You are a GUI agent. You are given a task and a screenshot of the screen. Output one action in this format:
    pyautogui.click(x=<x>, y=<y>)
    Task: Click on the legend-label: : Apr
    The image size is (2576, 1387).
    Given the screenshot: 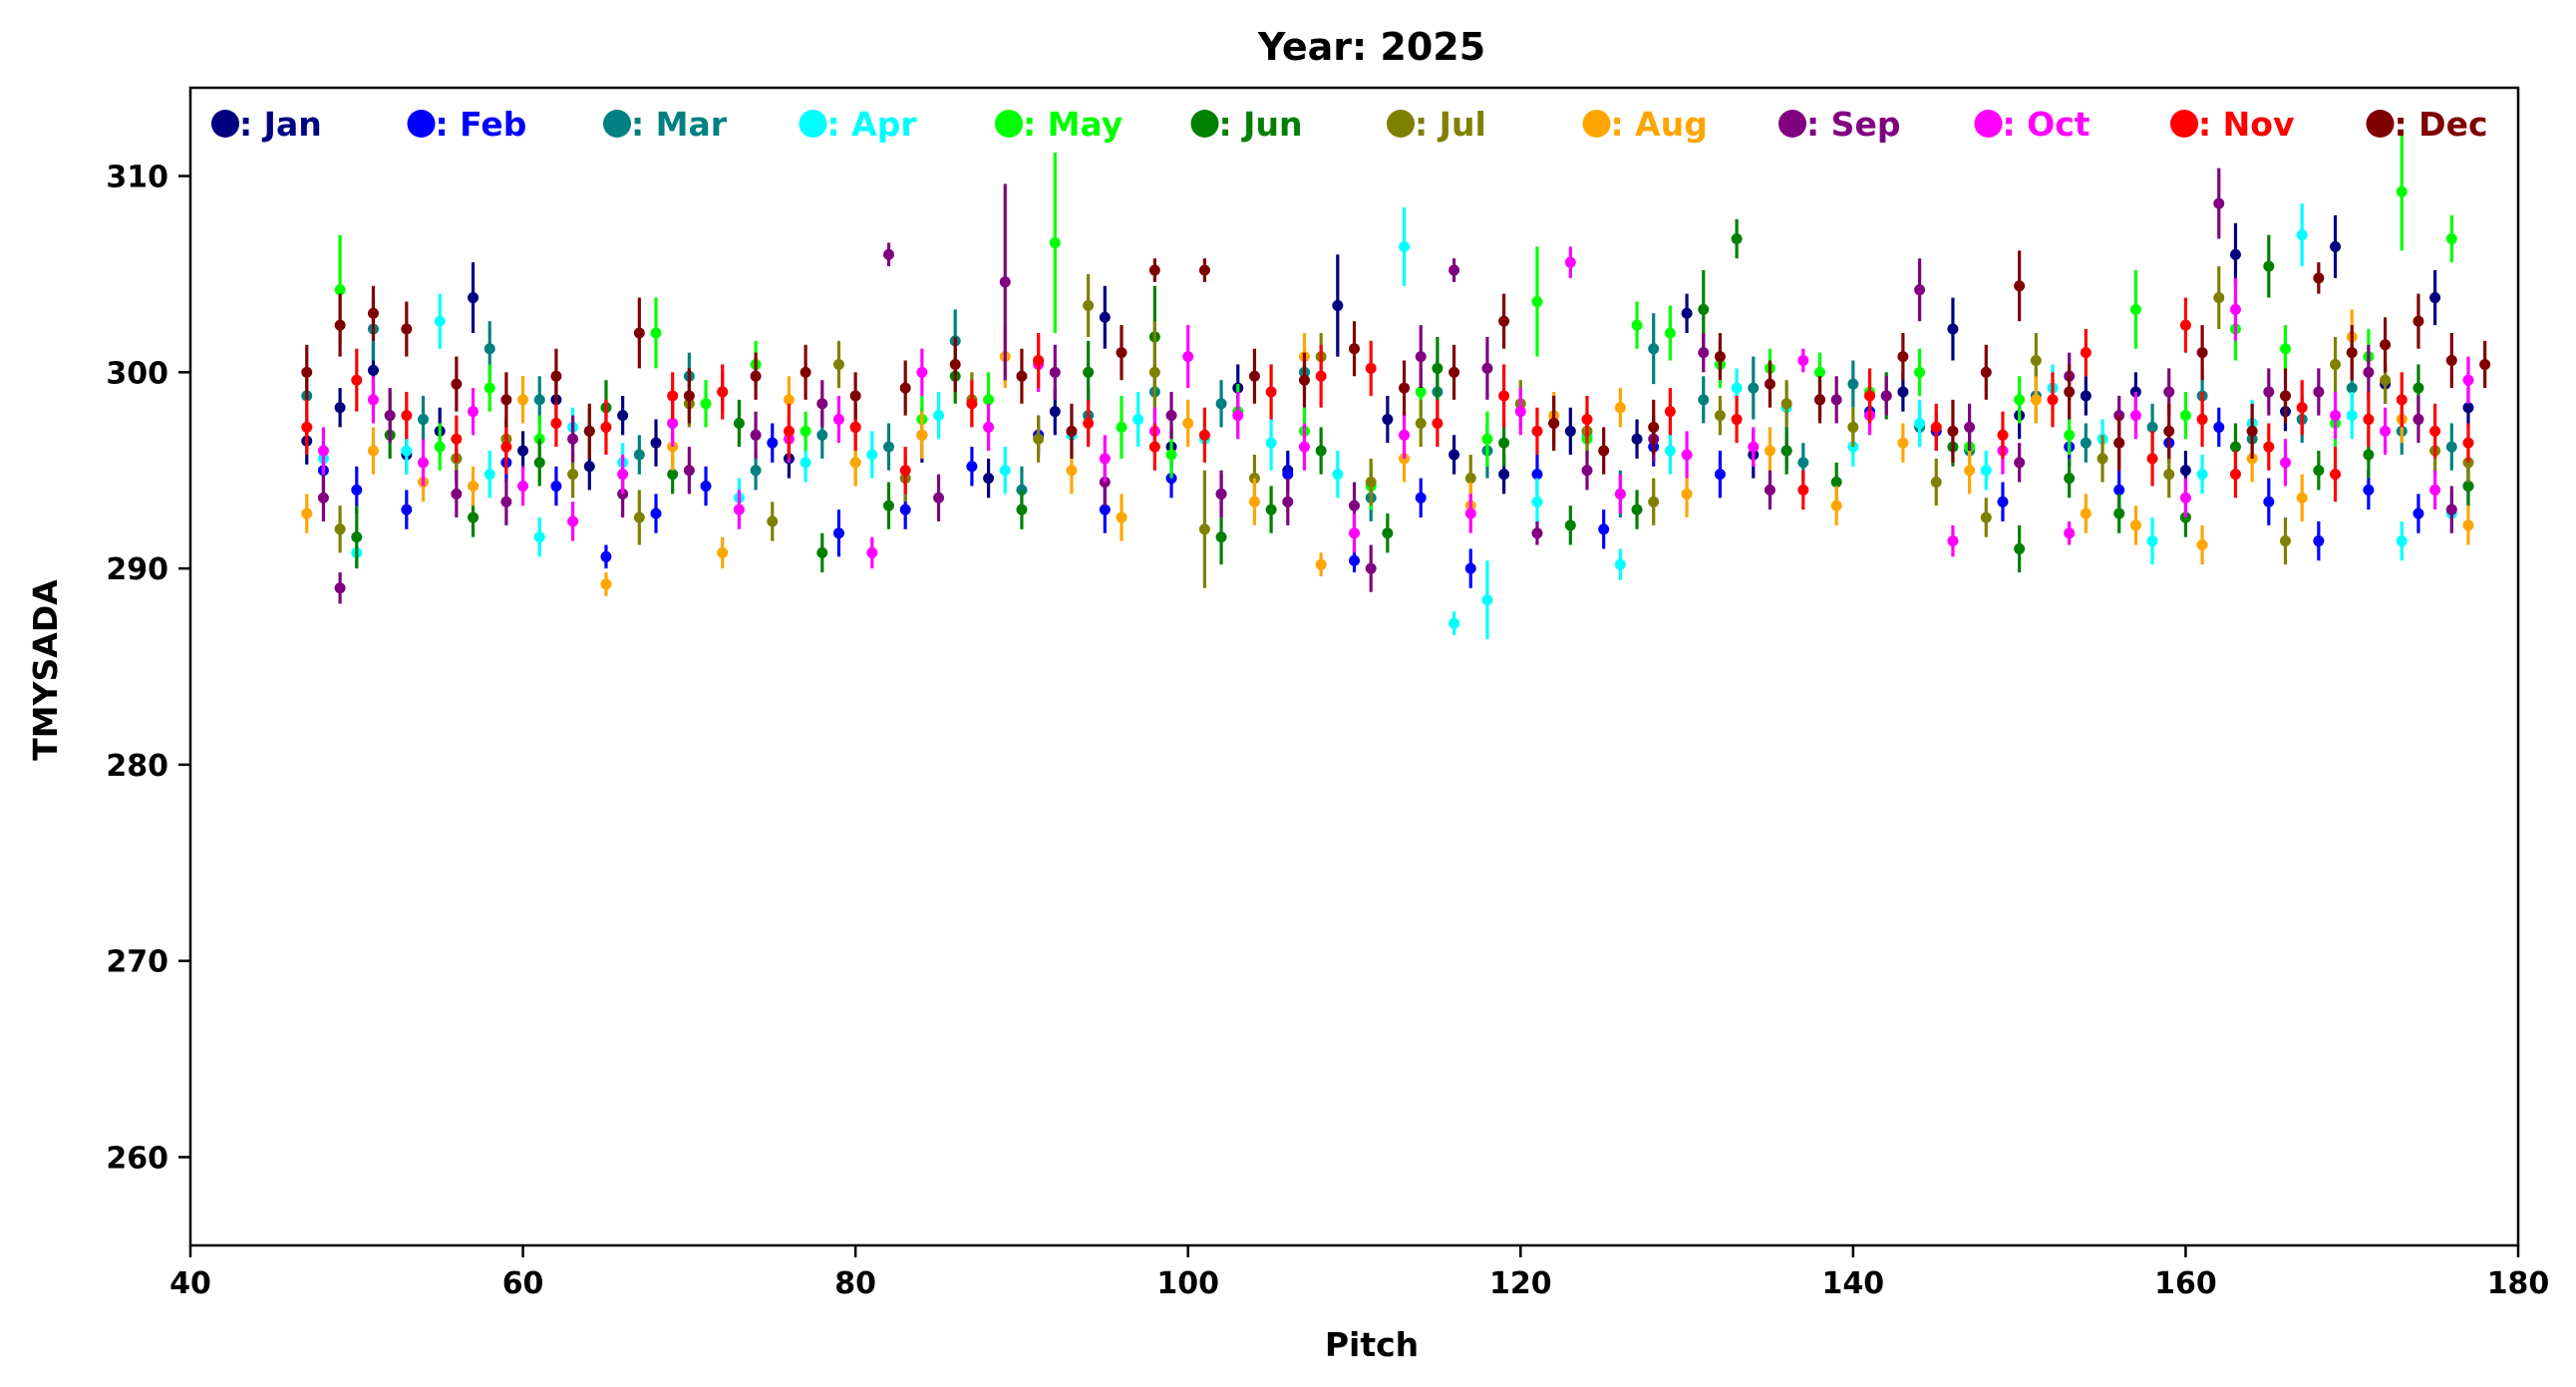 What is the action you would take?
    pyautogui.click(x=872, y=125)
    